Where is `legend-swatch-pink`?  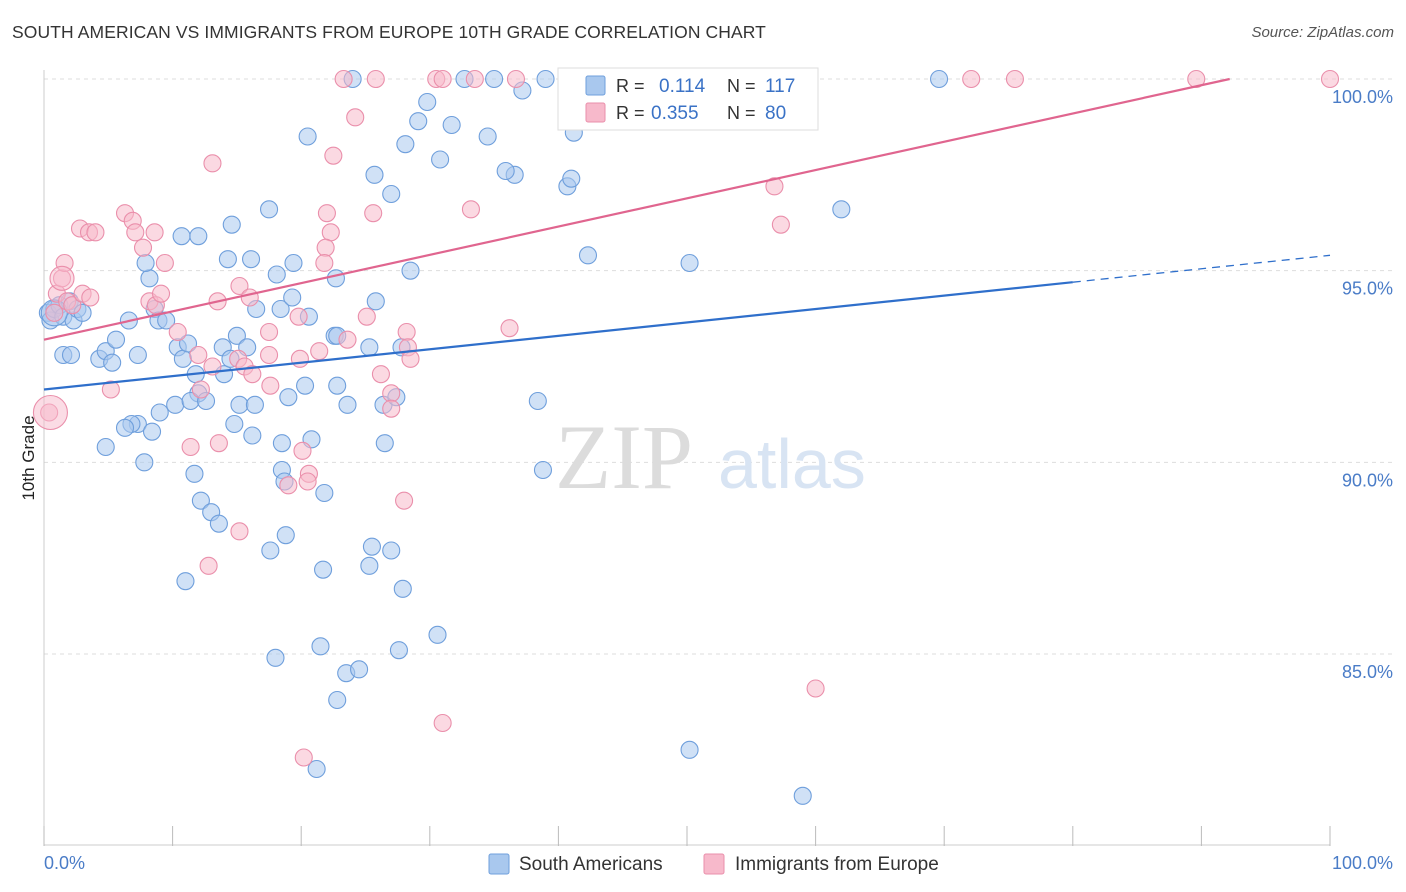
legend-swatch-pink is located at coordinates (595, 112).